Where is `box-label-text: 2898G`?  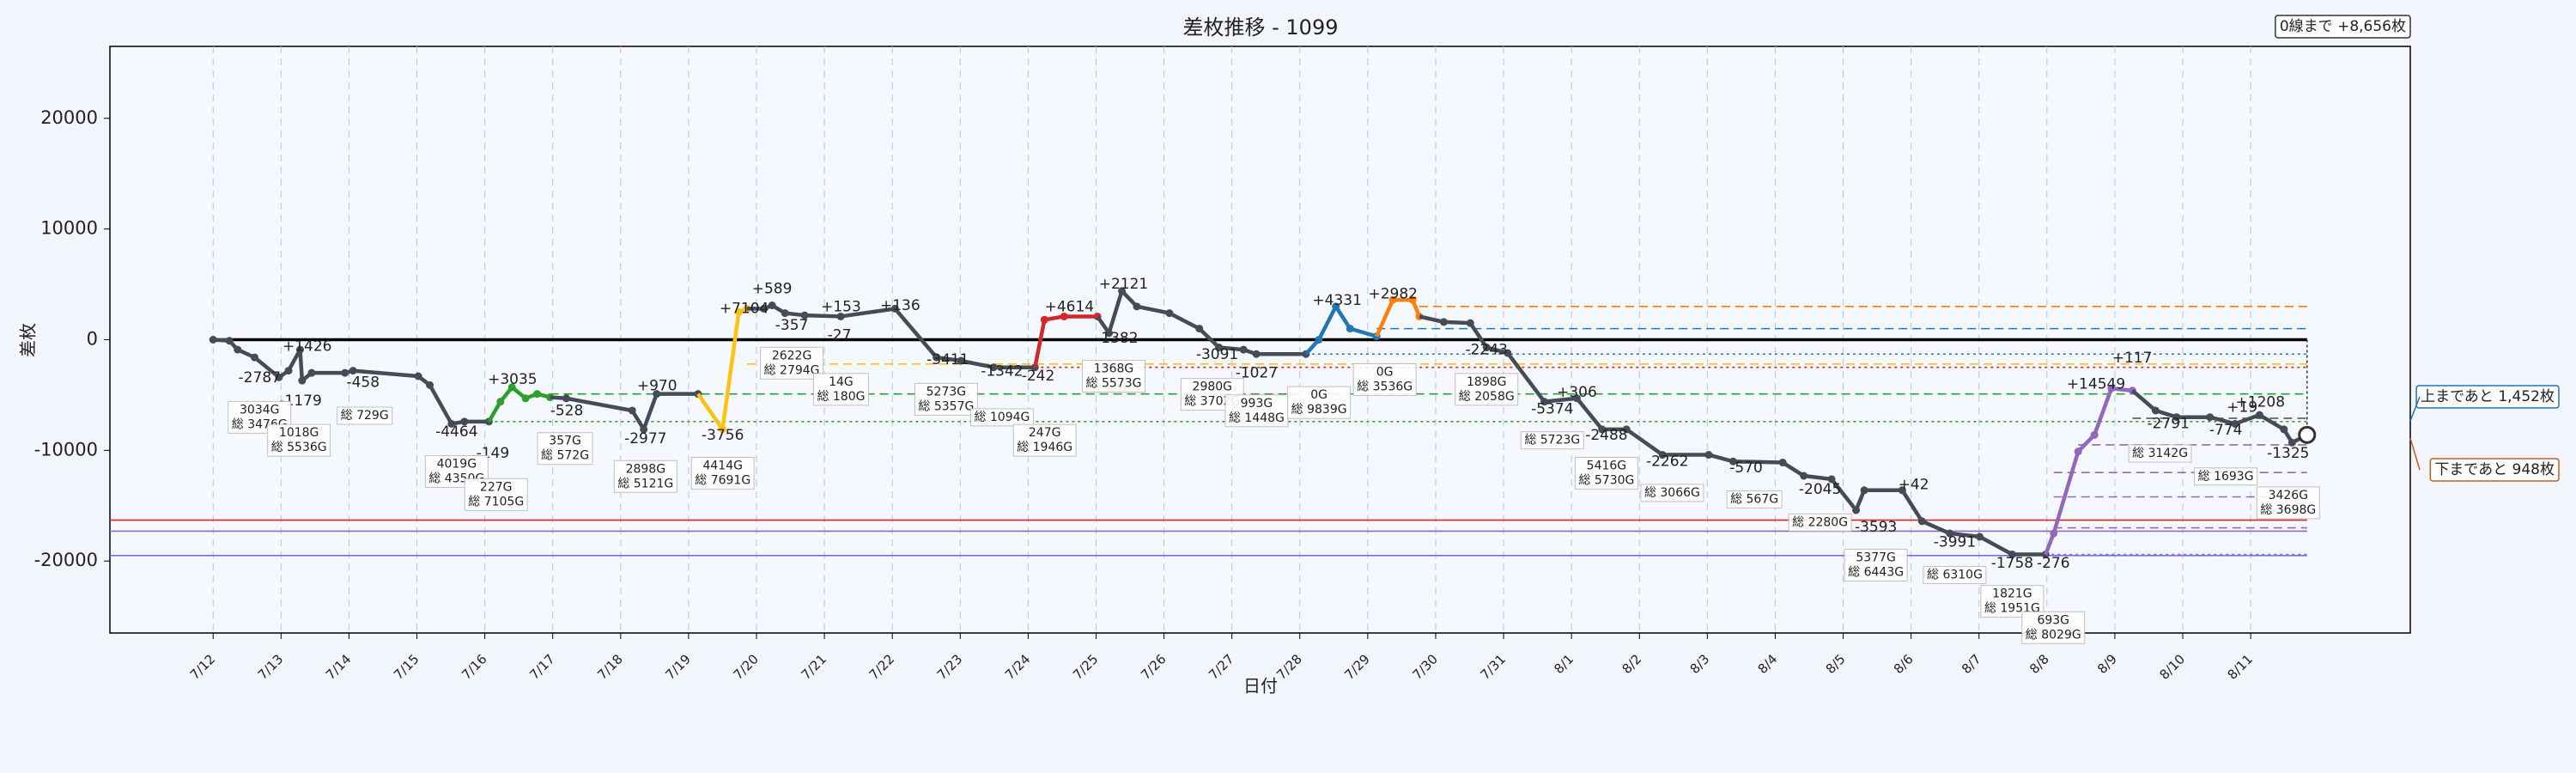
box-label-text: 2898G is located at coordinates (645, 469).